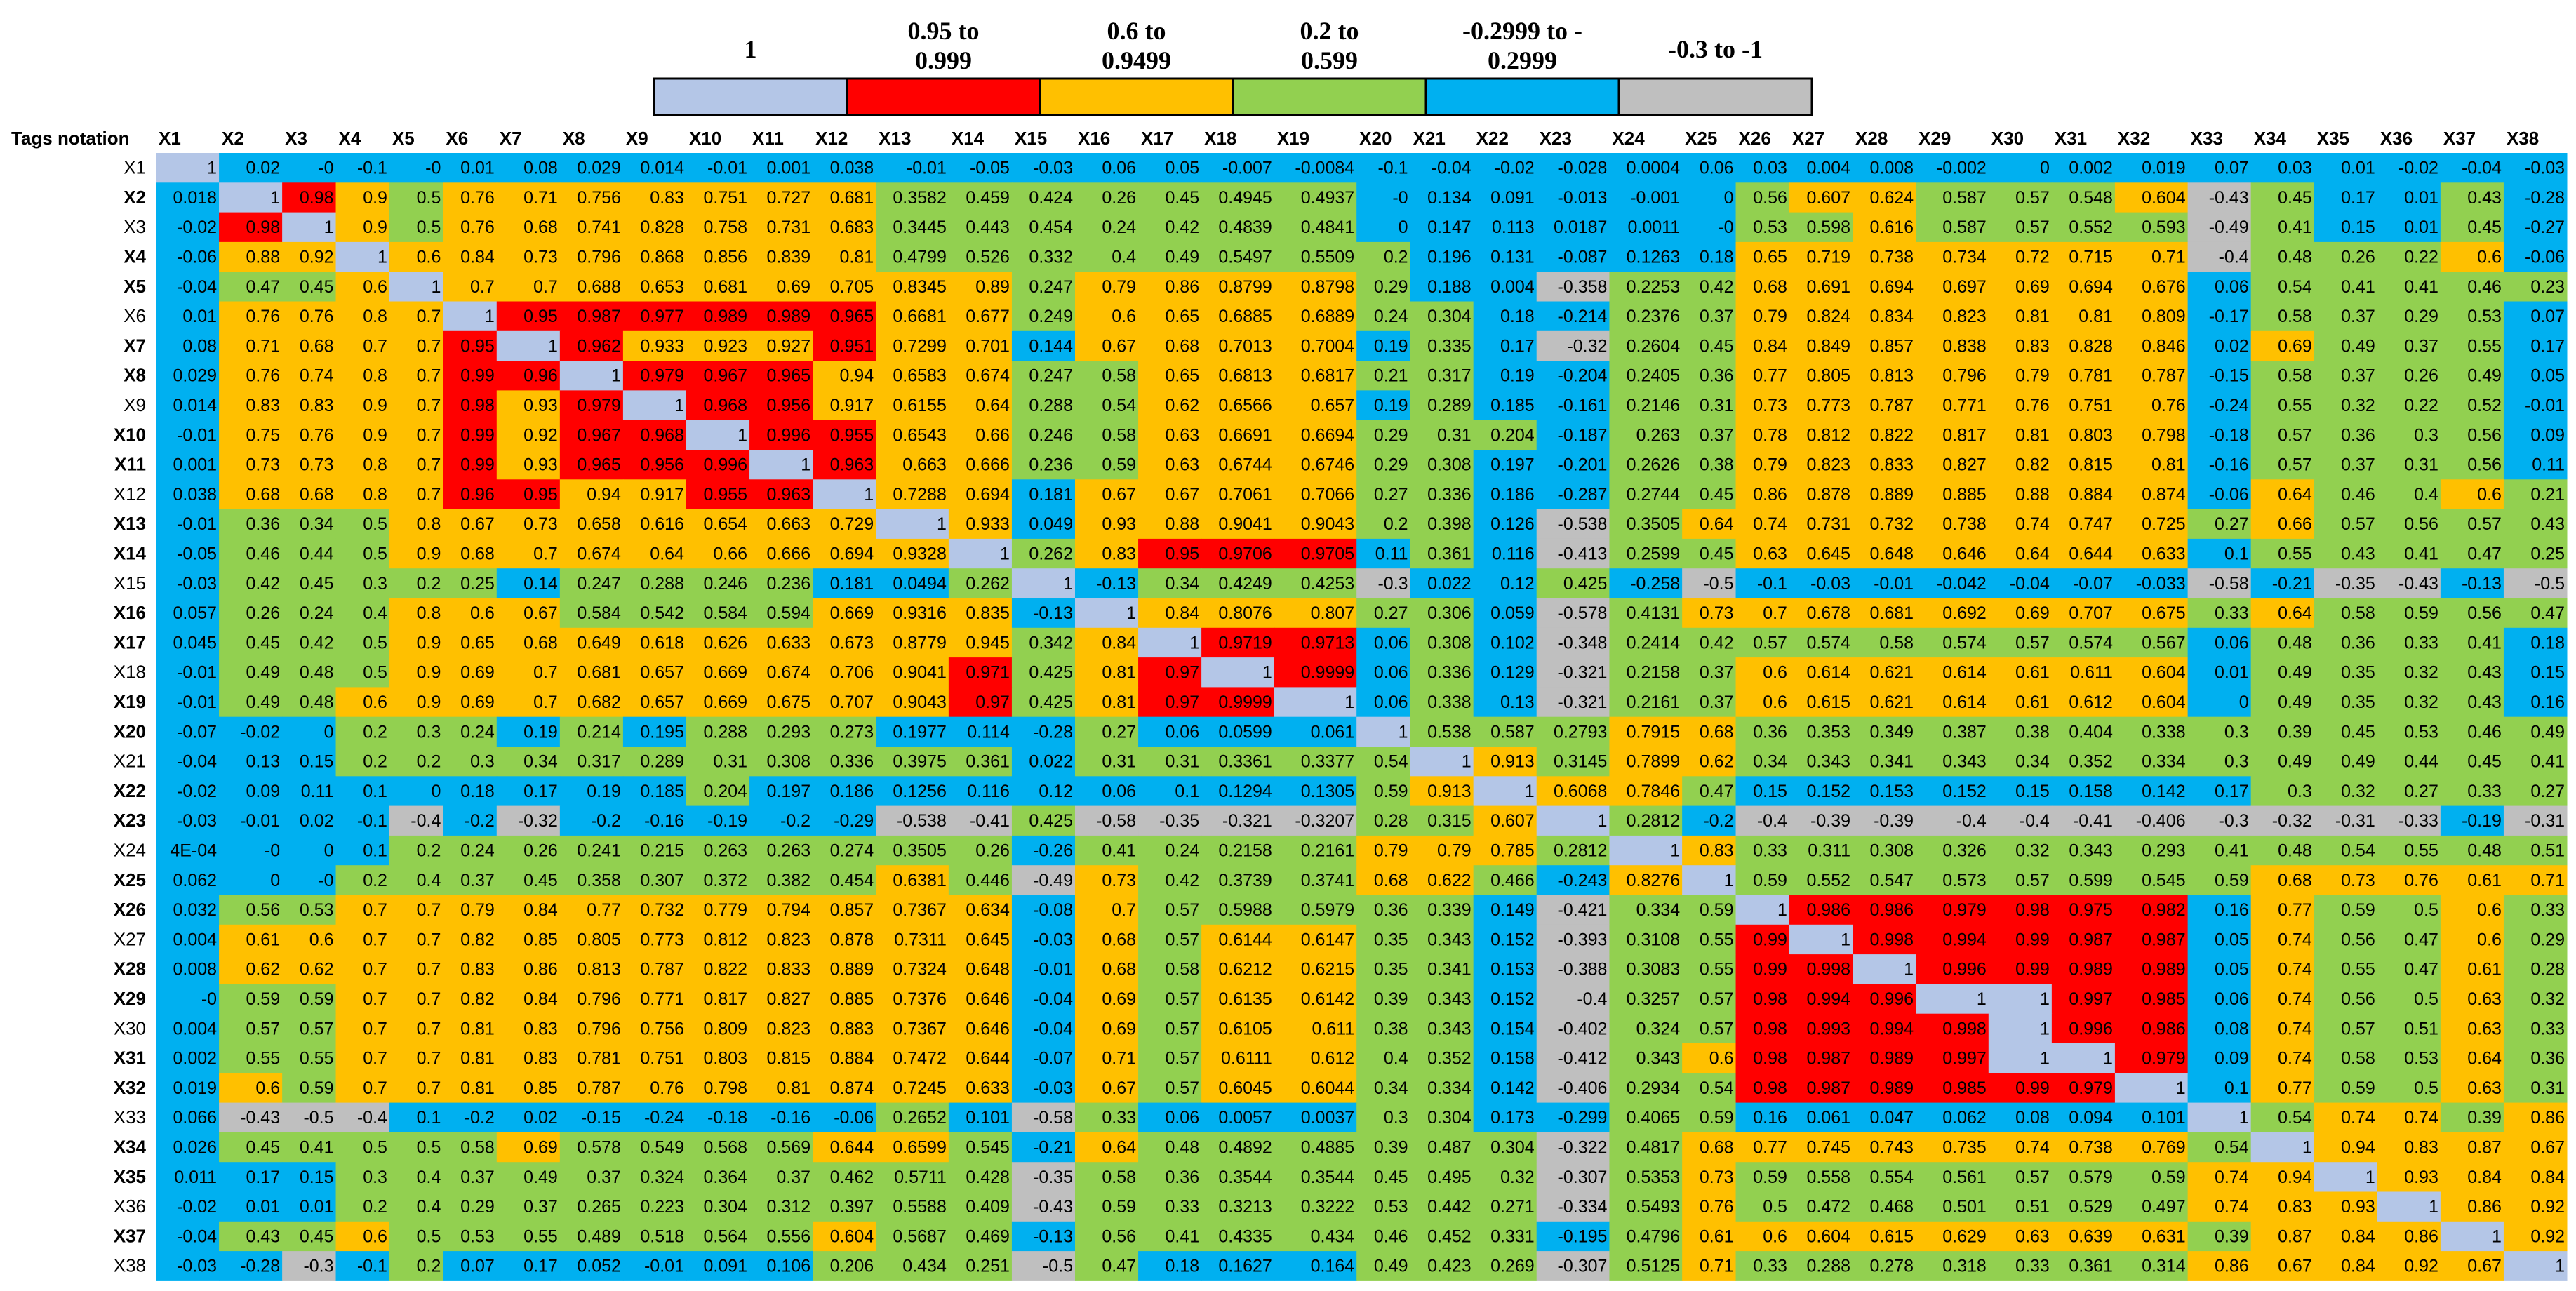 The image size is (2576, 1291). Describe the element at coordinates (2091, 643) in the screenshot. I see `cell-value: 0.574` at that location.